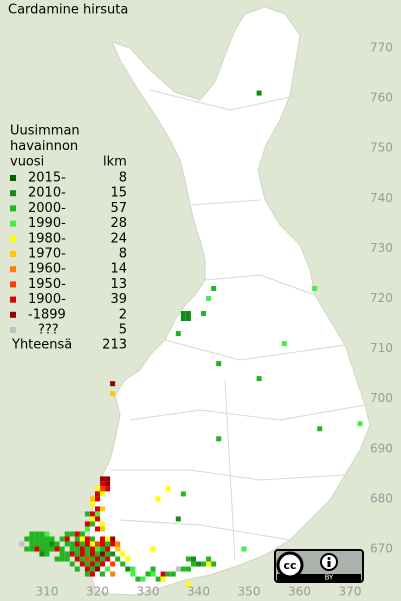  I want to click on y-axis-label: 710, so click(381, 348).